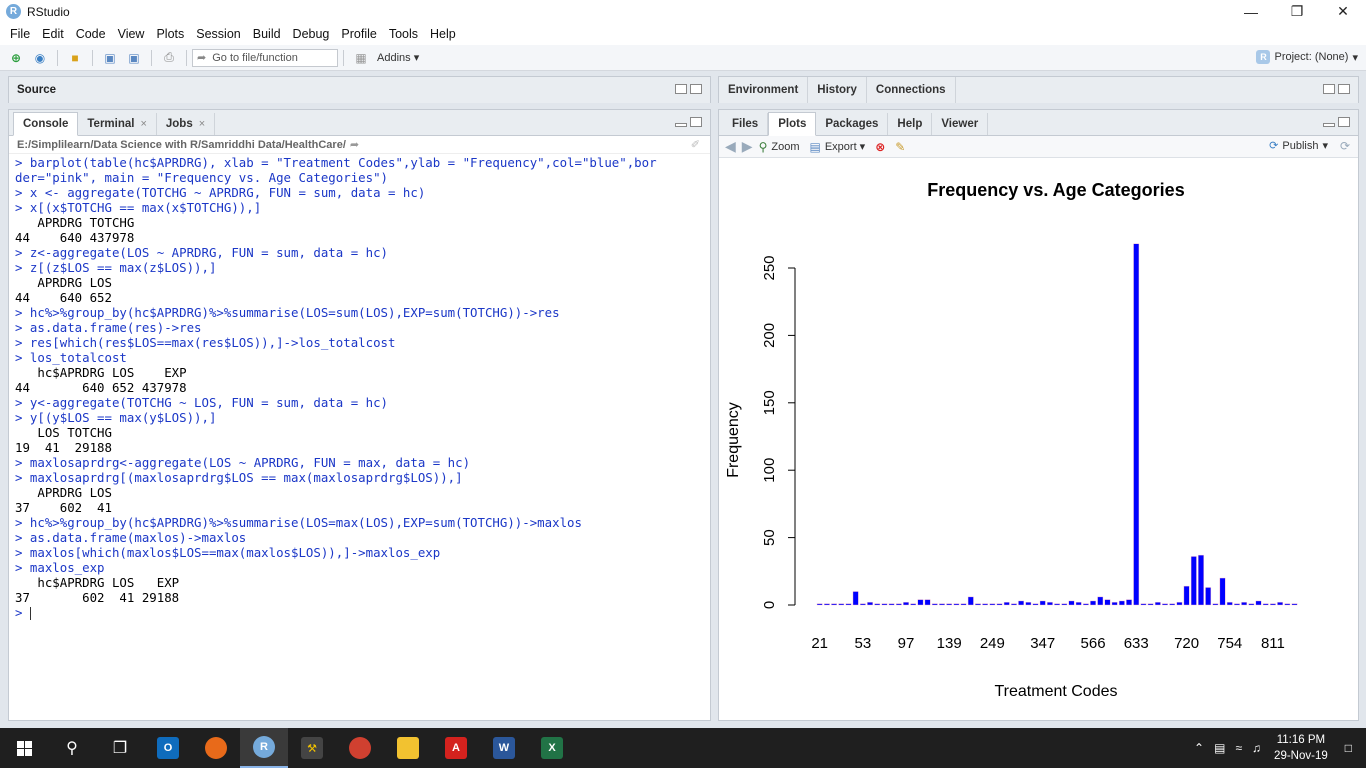 This screenshot has width=1366, height=768. Describe the element at coordinates (218, 34) in the screenshot. I see `menu-session: Session` at that location.